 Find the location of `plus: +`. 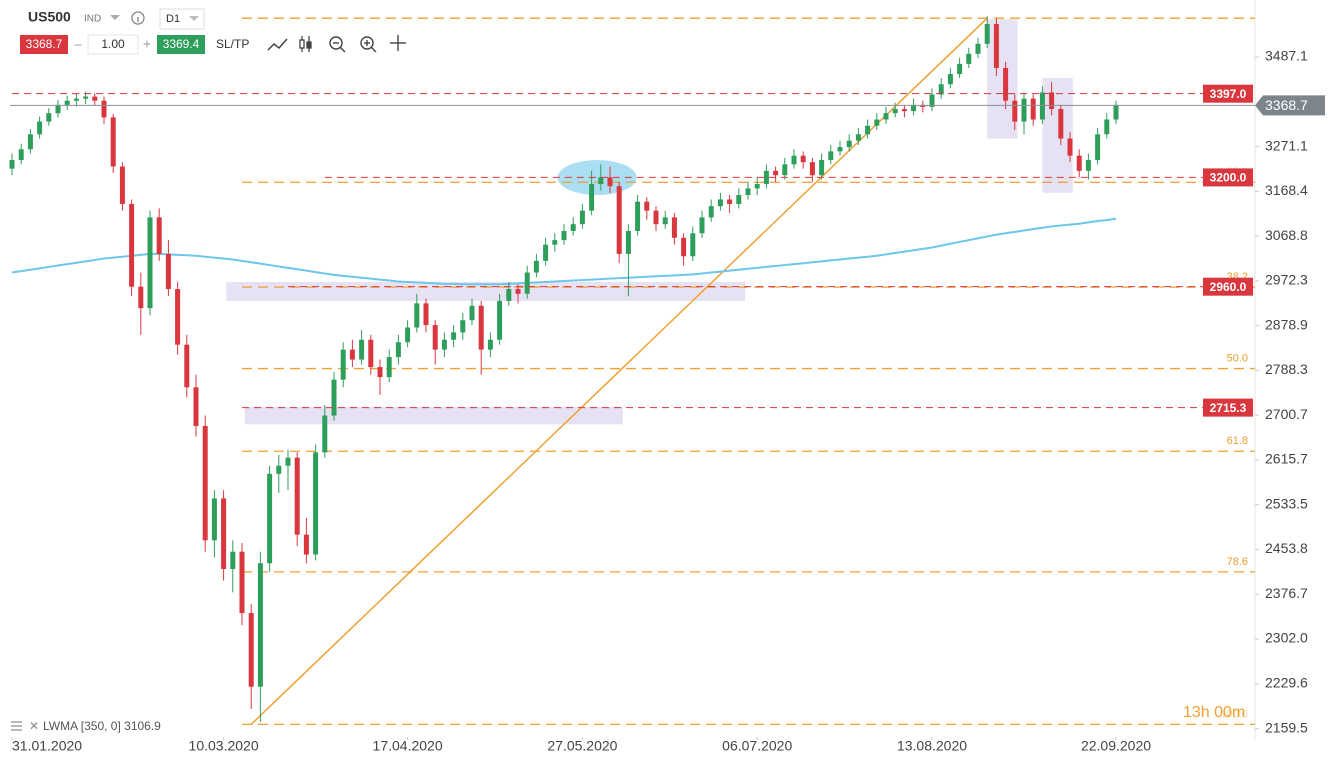

plus: + is located at coordinates (147, 44).